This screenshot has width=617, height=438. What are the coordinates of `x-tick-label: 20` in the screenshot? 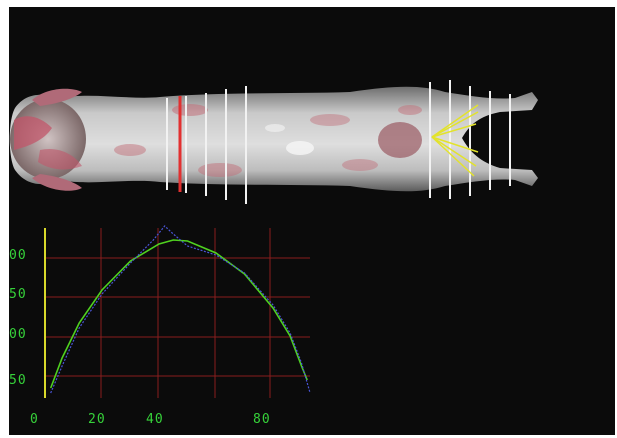 It's located at (97, 419).